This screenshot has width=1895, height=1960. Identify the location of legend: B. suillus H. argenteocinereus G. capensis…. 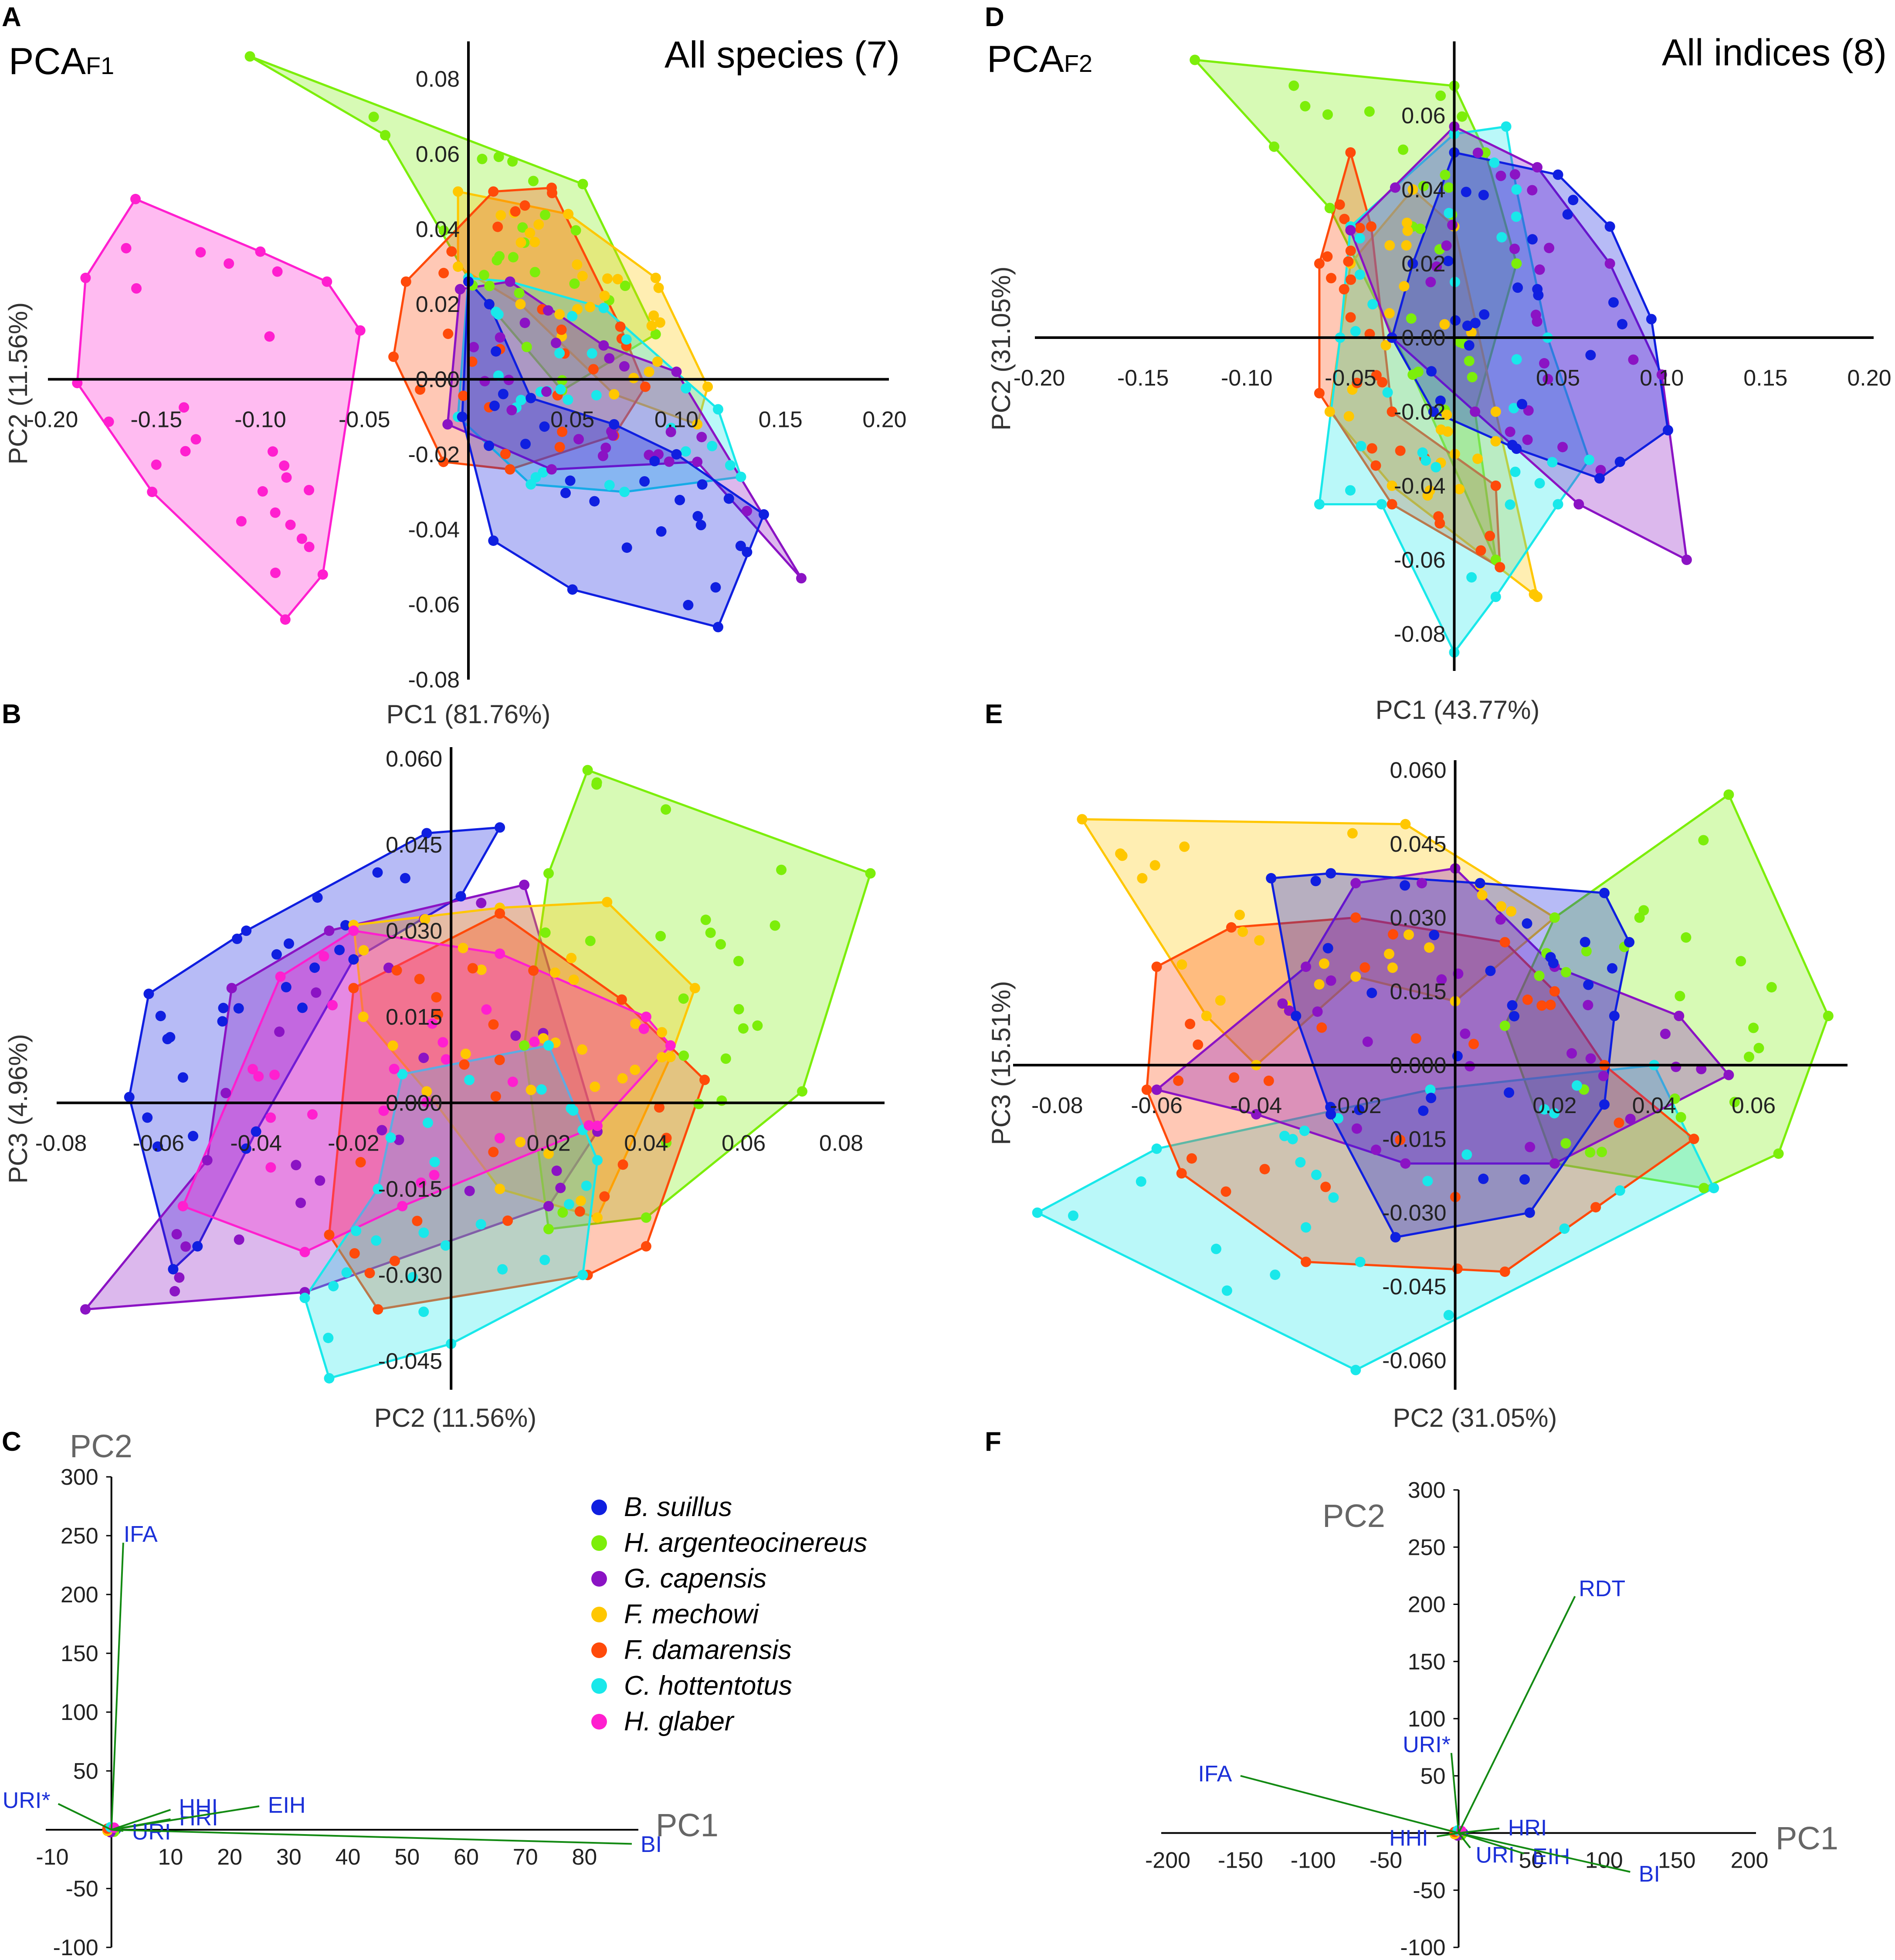
(729, 1614).